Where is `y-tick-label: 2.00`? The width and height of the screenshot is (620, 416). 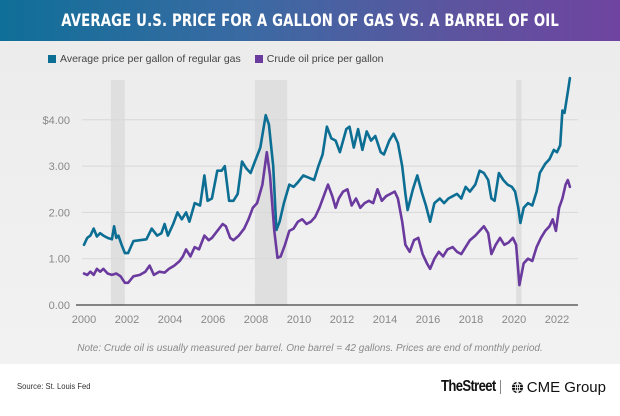
y-tick-label: 2.00 is located at coordinates (59, 213).